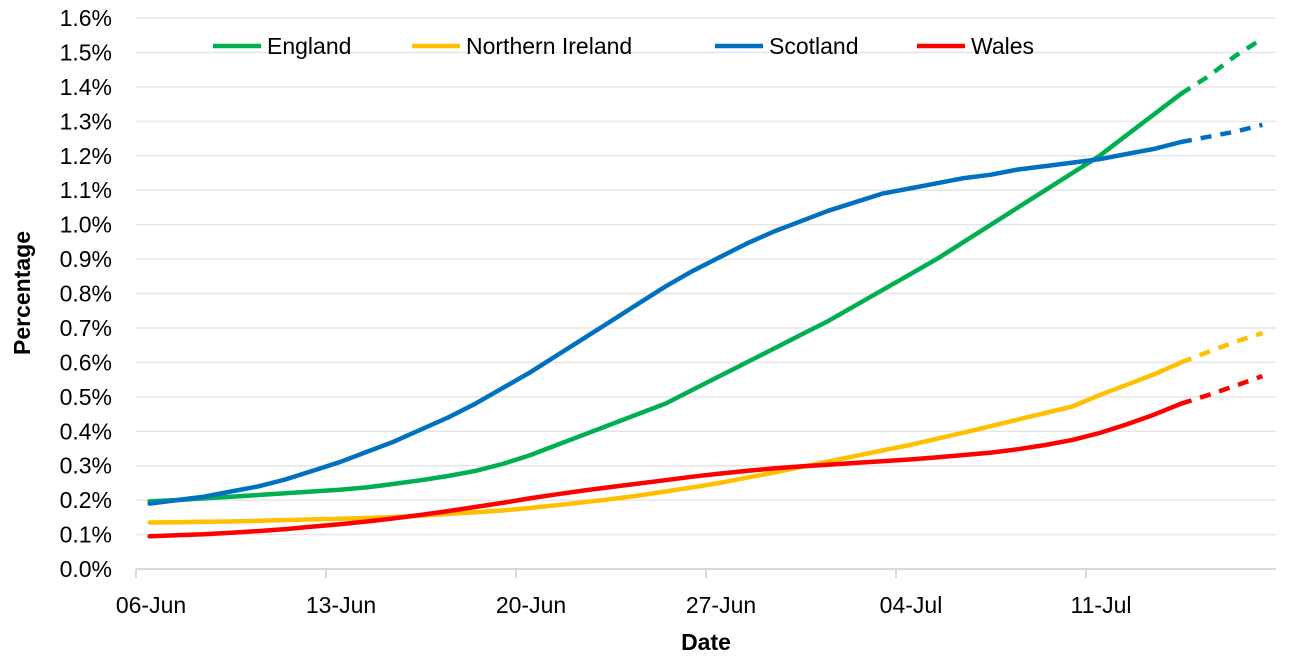 The width and height of the screenshot is (1302, 658). What do you see at coordinates (1221, 66) in the screenshot?
I see `series-projection-england` at bounding box center [1221, 66].